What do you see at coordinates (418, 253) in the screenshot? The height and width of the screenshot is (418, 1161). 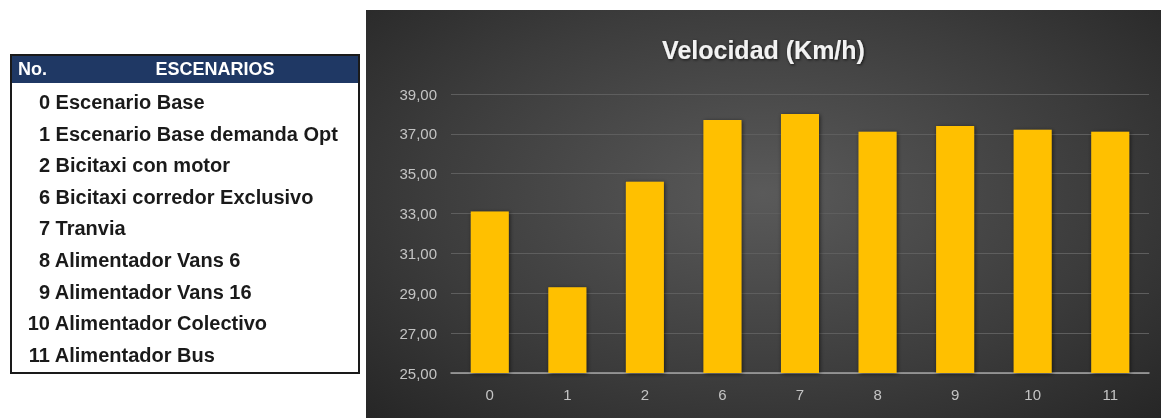 I see `y-tick-label: 31,00` at bounding box center [418, 253].